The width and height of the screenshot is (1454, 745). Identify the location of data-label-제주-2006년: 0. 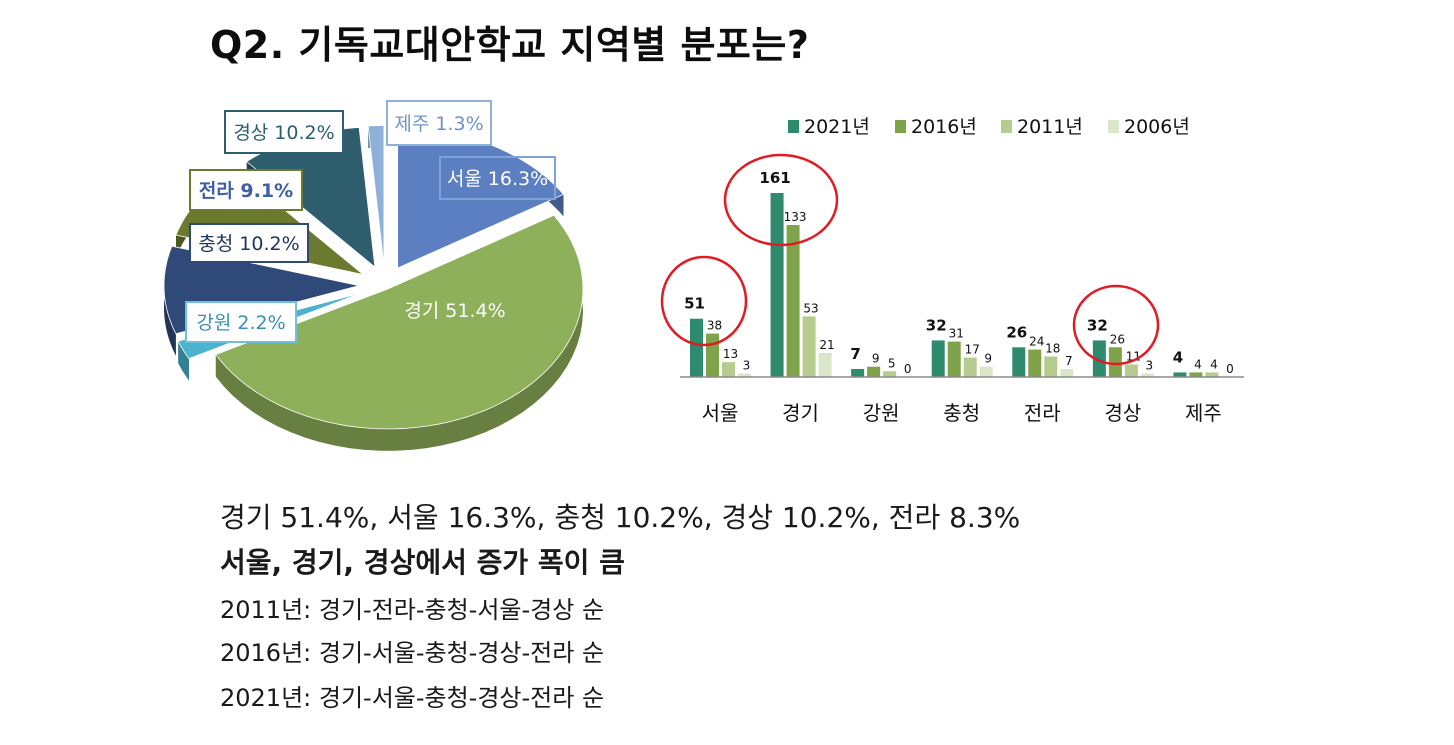
(1230, 369).